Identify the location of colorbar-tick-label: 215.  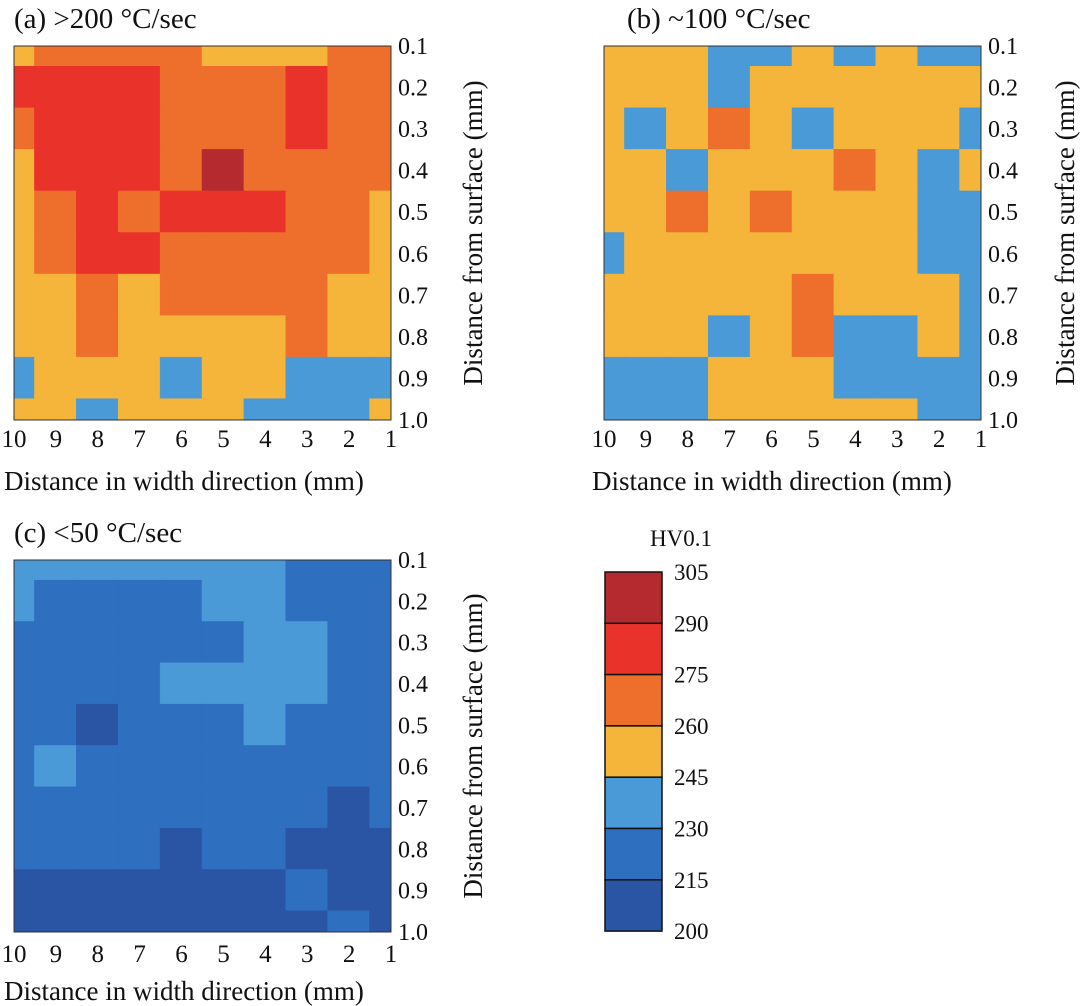
(691, 880).